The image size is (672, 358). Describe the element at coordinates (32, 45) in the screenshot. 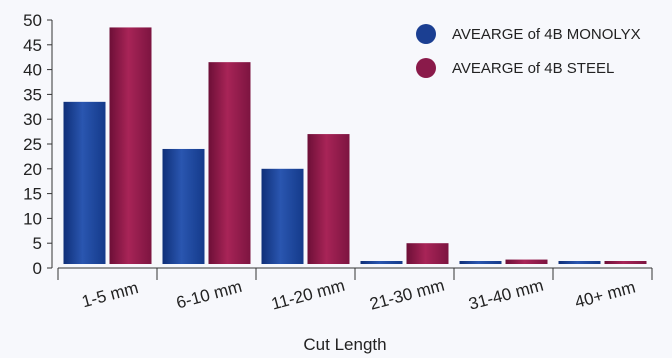

I see `y-tick-label: 45` at that location.